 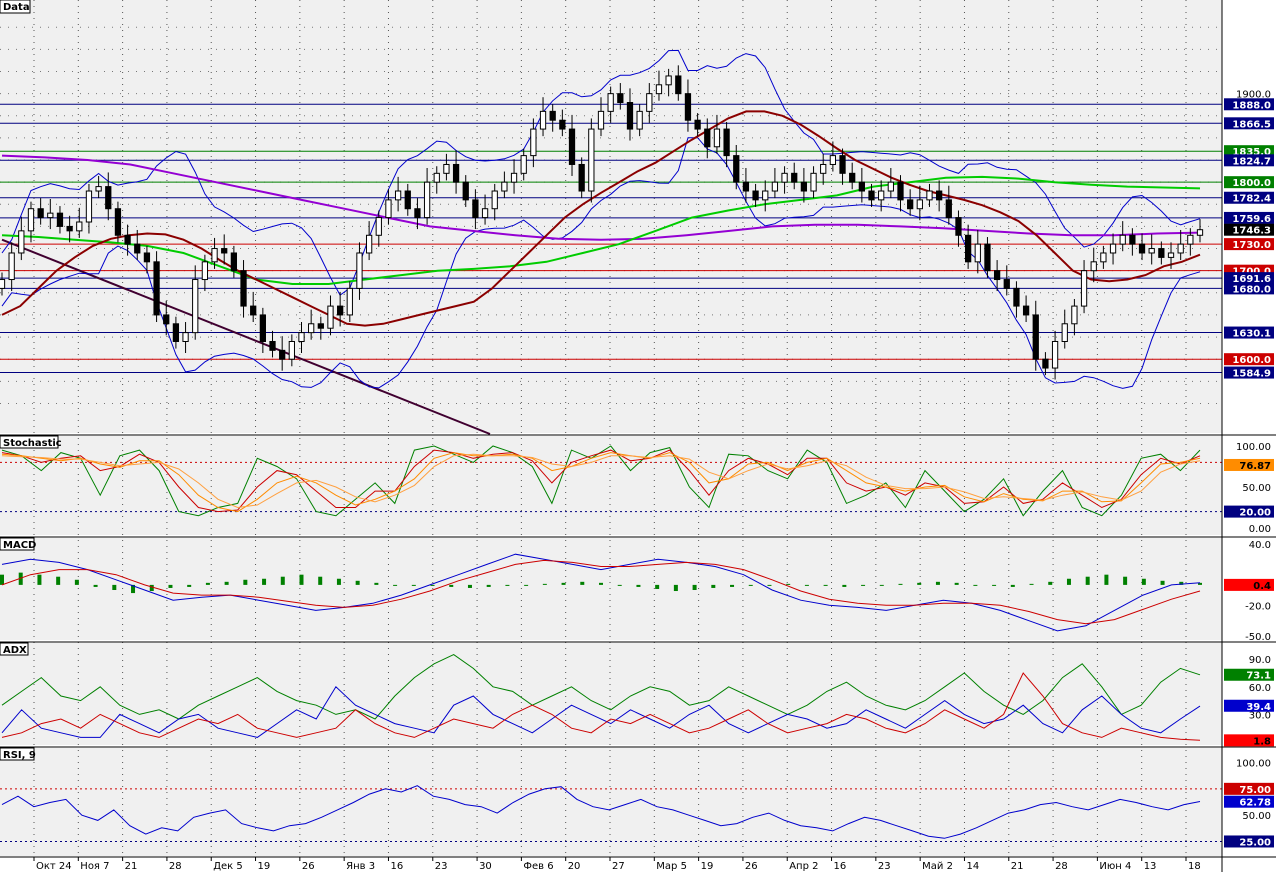 I want to click on rsi-axis-tick: 100.00, so click(x=1253, y=764).